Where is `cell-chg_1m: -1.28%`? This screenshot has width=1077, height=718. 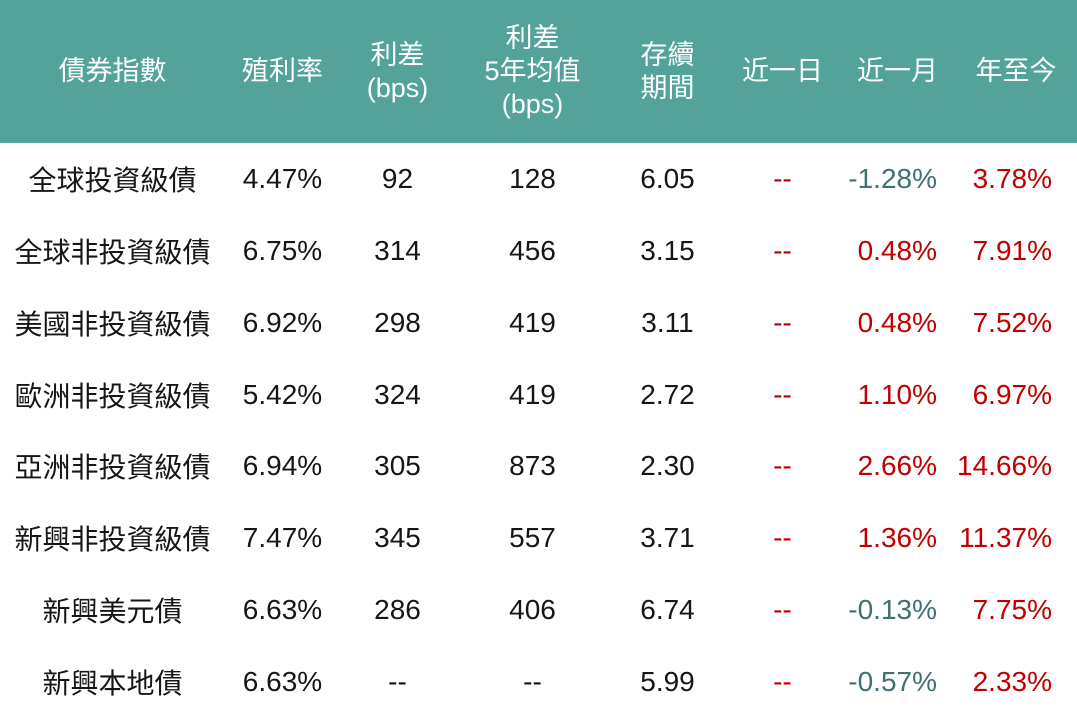
cell-chg_1m: -1.28% is located at coordinates (892, 178).